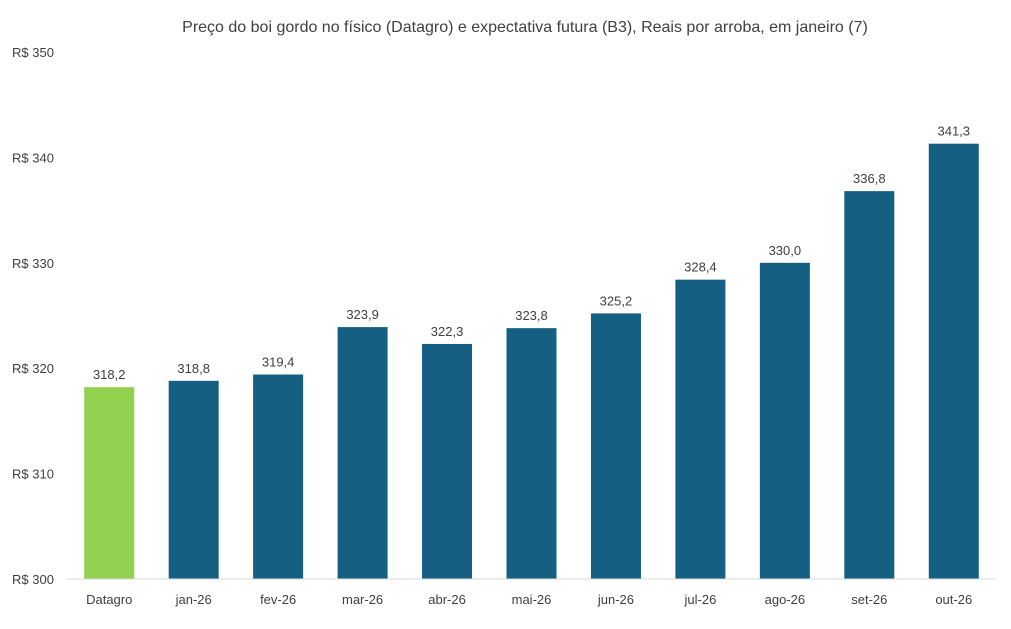 The width and height of the screenshot is (1011, 629). I want to click on data-label: 322,3, so click(447, 331).